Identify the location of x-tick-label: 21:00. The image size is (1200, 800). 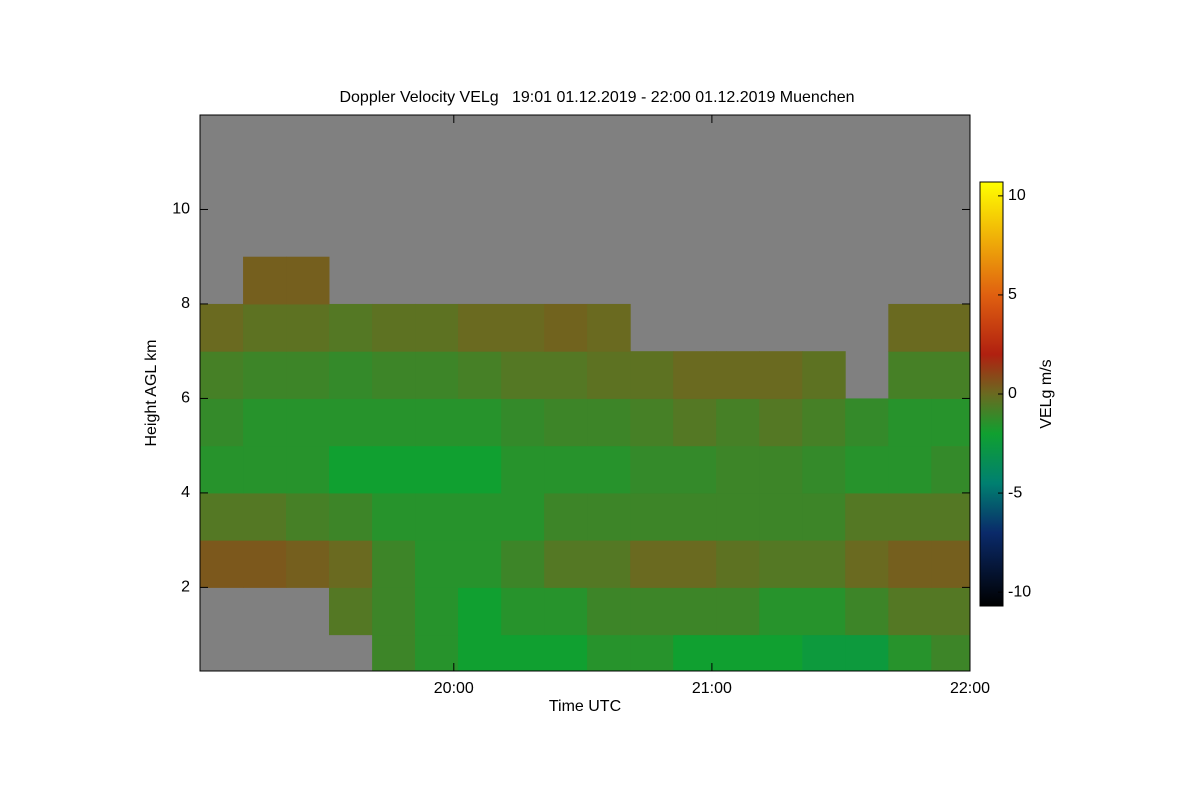
(712, 688).